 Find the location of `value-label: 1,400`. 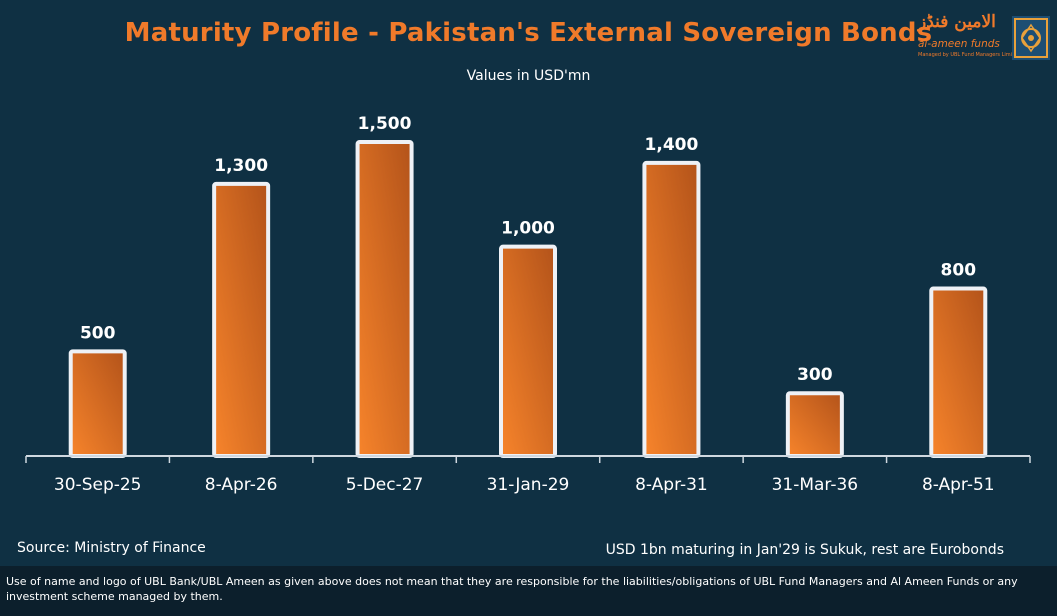

value-label: 1,400 is located at coordinates (672, 145).